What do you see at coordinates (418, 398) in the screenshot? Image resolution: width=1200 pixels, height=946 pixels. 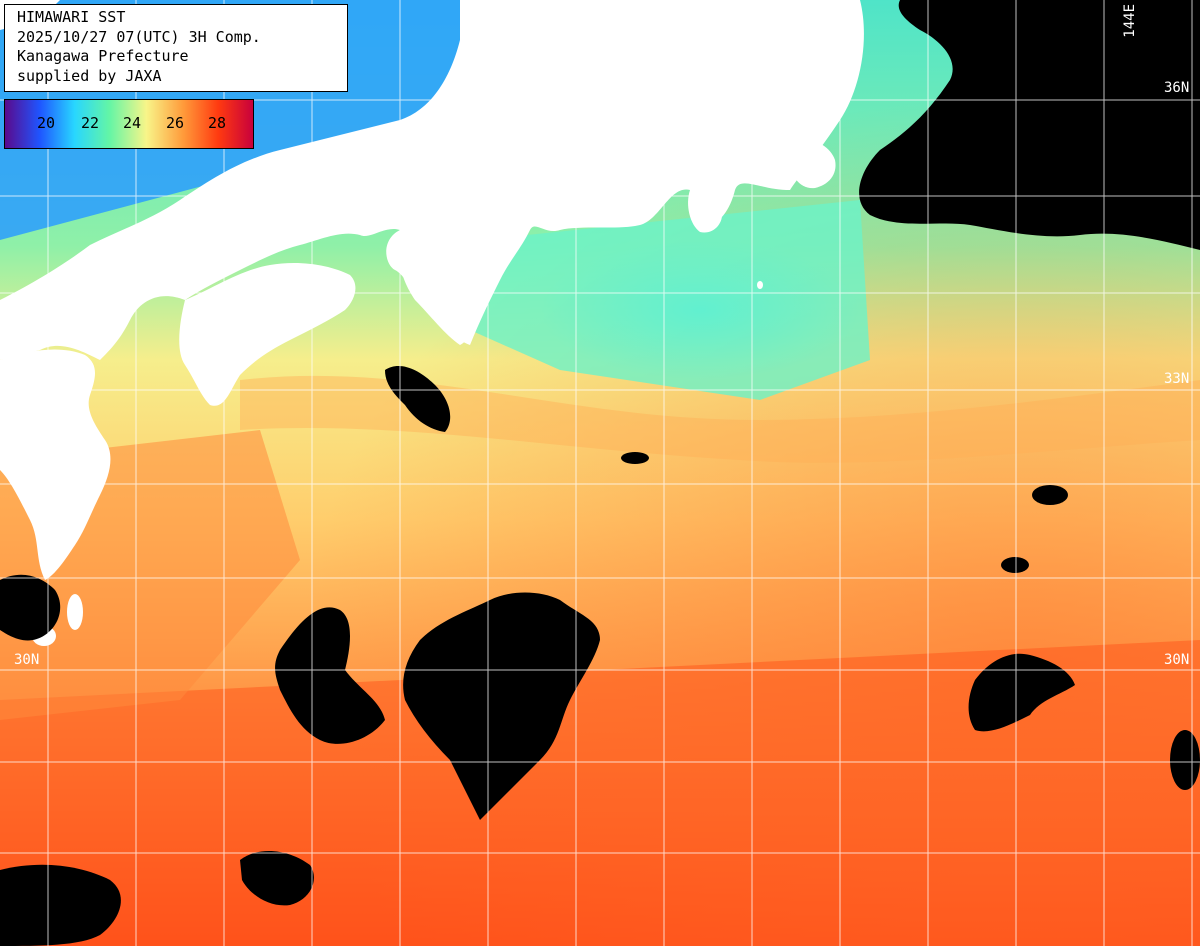 I see `cloud-kii-south` at bounding box center [418, 398].